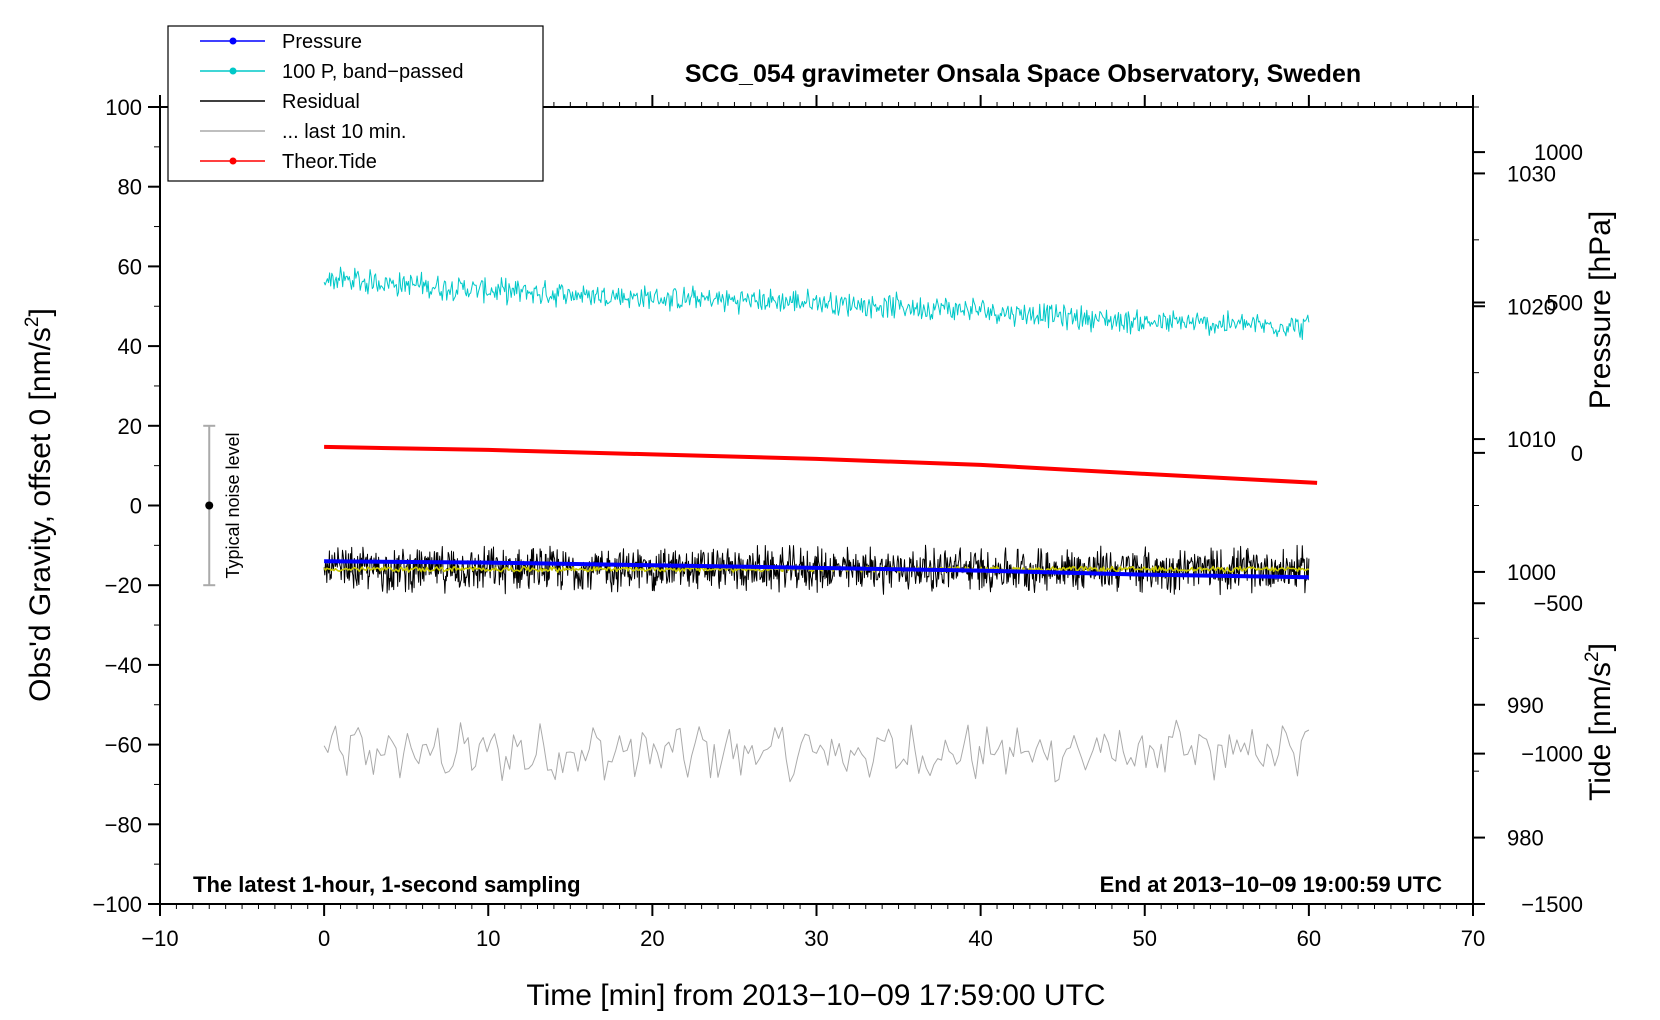 Image resolution: width=1660 pixels, height=1020 pixels. What do you see at coordinates (1525, 838) in the screenshot?
I see `pressure-tick-label: 980` at bounding box center [1525, 838].